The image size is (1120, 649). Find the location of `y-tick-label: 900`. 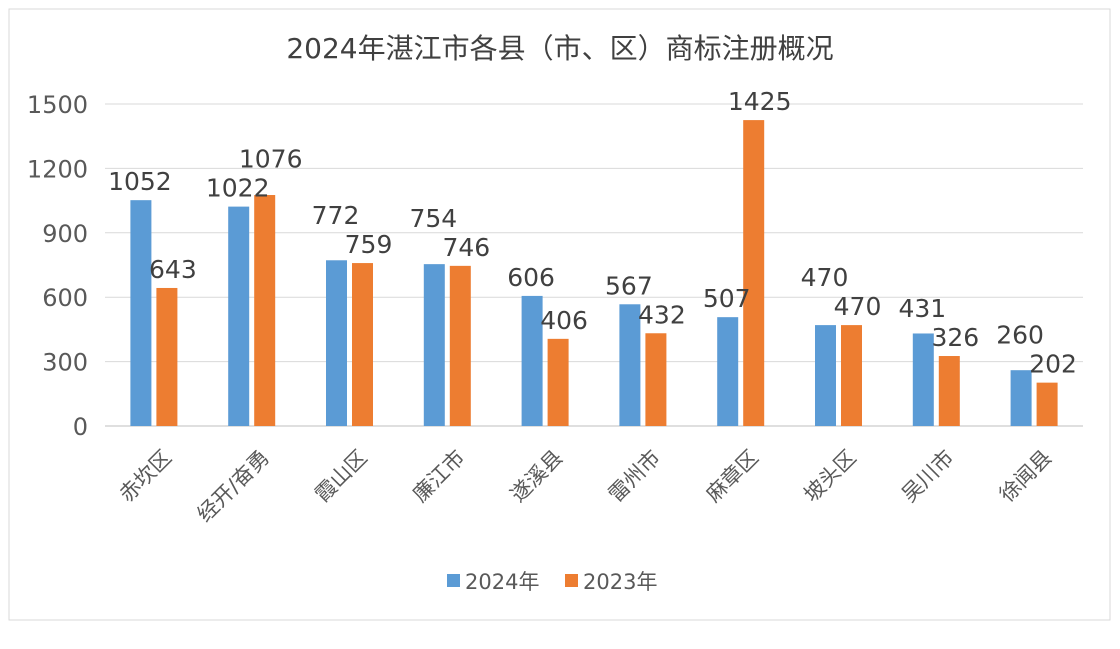

y-tick-label: 900 is located at coordinates (65, 234).